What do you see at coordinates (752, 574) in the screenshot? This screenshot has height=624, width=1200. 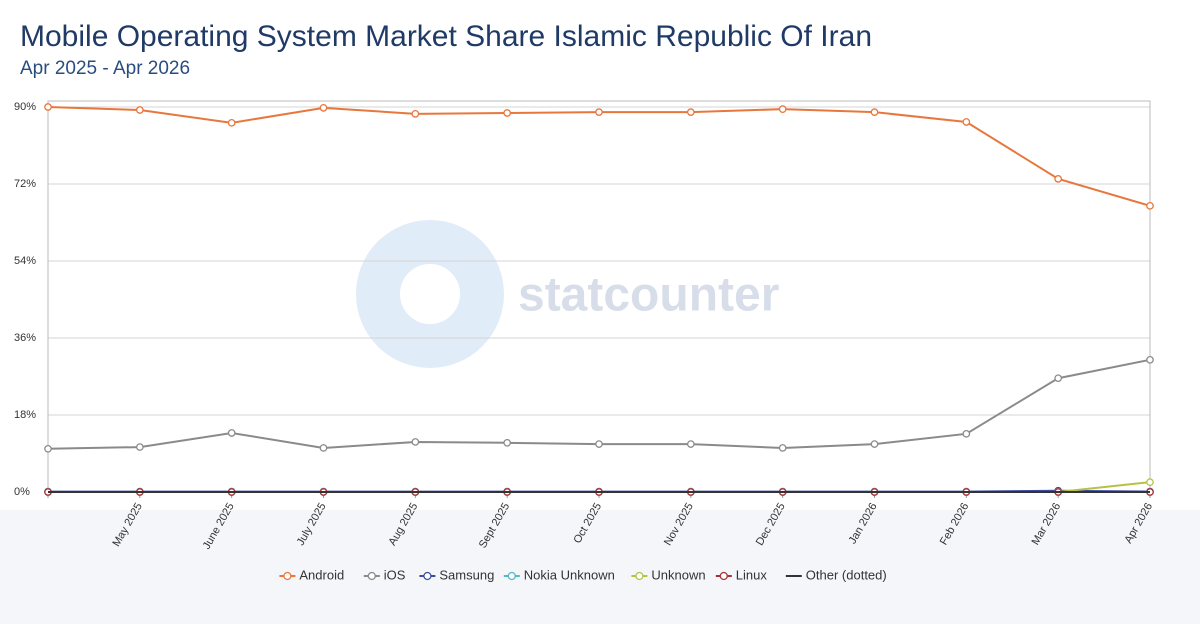 I see `legend-label: Linux` at bounding box center [752, 574].